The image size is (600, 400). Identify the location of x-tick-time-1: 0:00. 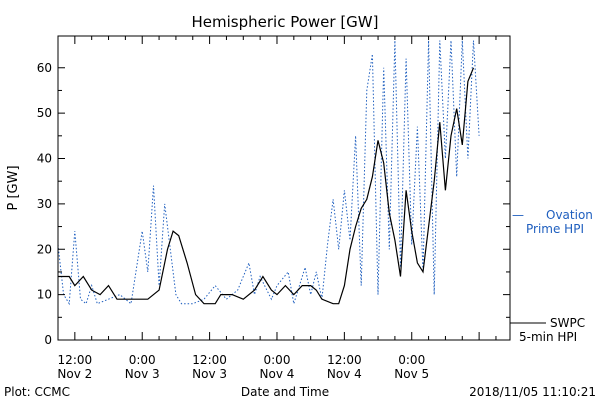
(142, 360).